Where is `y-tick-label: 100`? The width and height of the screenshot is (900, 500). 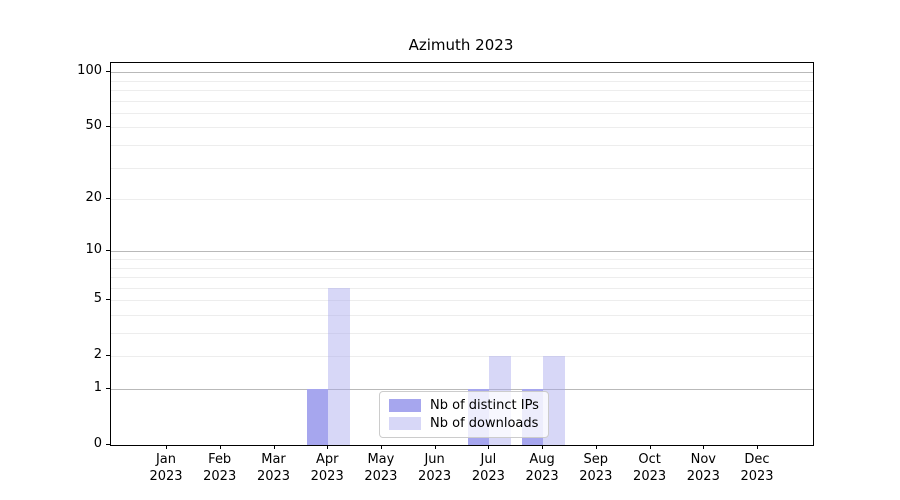
y-tick-label: 100 is located at coordinates (89, 71).